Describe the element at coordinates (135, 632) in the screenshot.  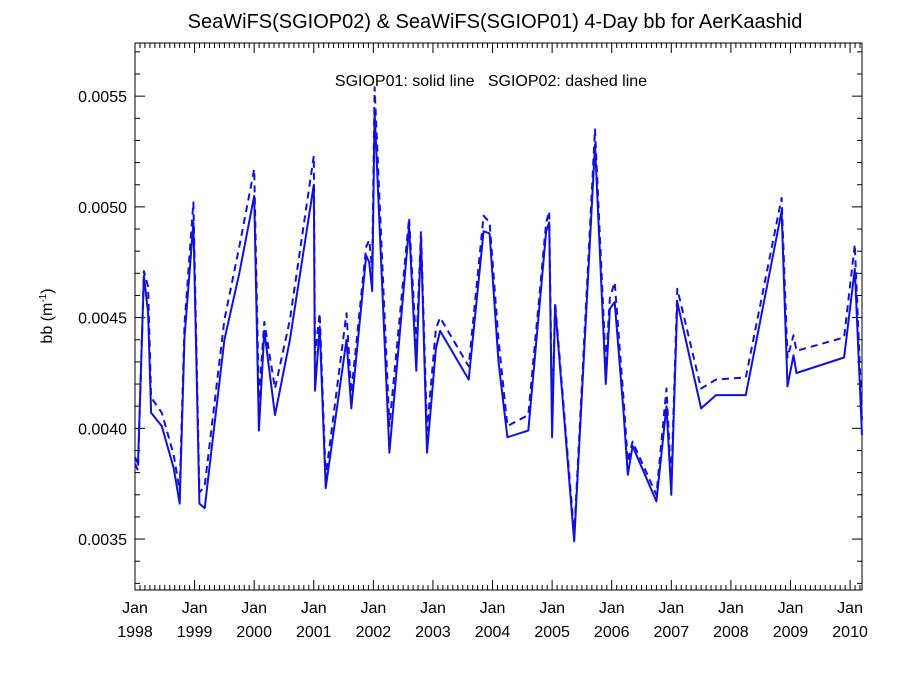
I see `x-tick-year-label: 1998` at that location.